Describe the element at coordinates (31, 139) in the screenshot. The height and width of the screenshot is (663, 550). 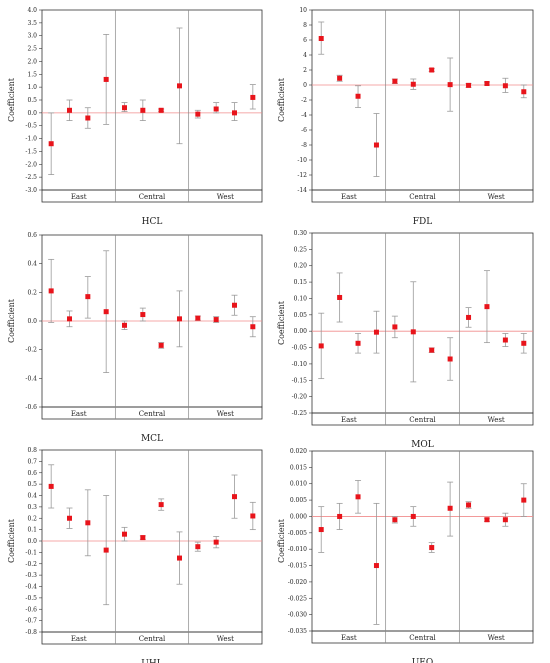
I see `y-tick-label: -1.0` at that location.